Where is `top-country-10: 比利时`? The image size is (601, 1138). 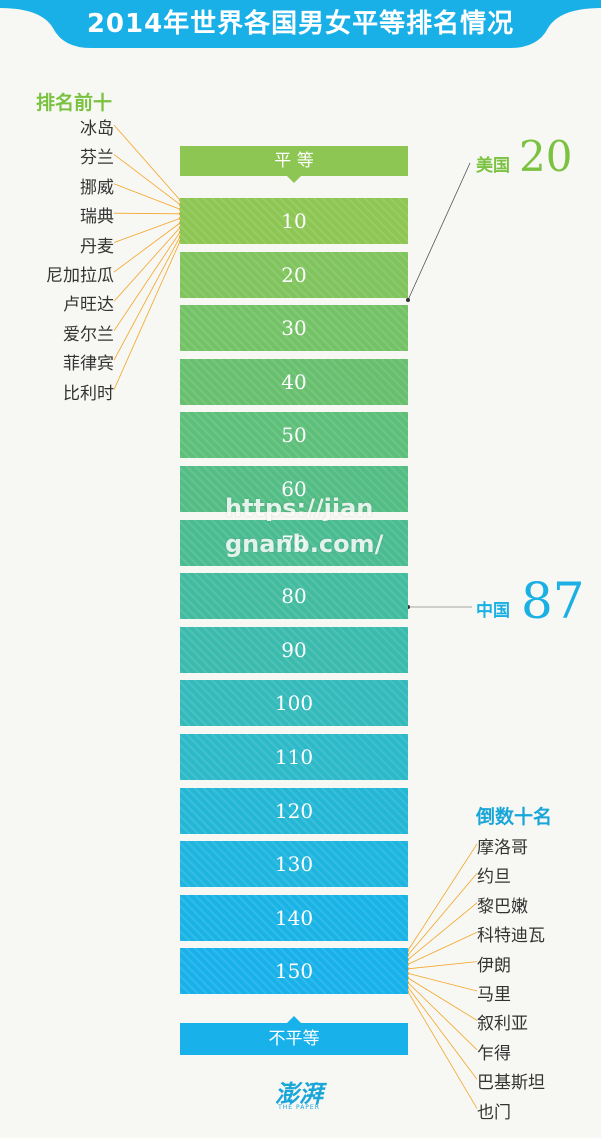
top-country-10: 比利时 is located at coordinates (88, 393).